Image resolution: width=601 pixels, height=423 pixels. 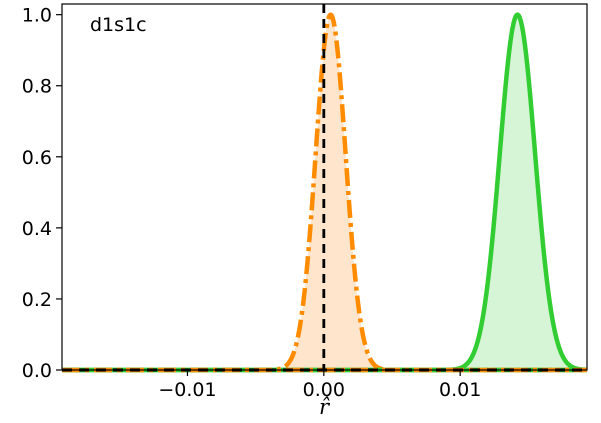 I want to click on y-tick-label: 0.4, so click(x=37, y=229).